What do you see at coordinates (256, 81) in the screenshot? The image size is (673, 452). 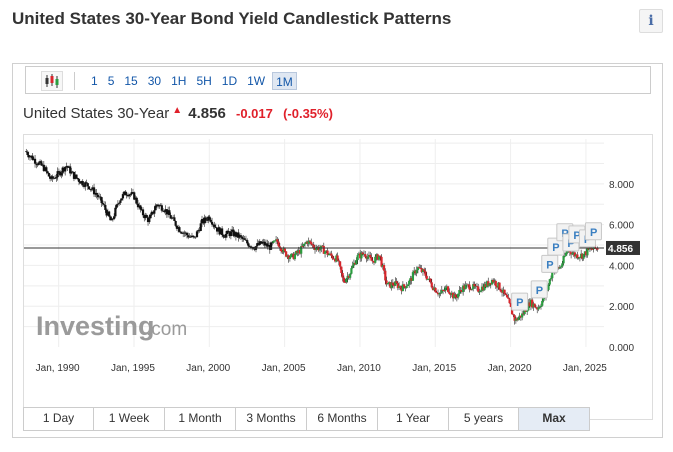 I see `timeframe-1w: 1W` at bounding box center [256, 81].